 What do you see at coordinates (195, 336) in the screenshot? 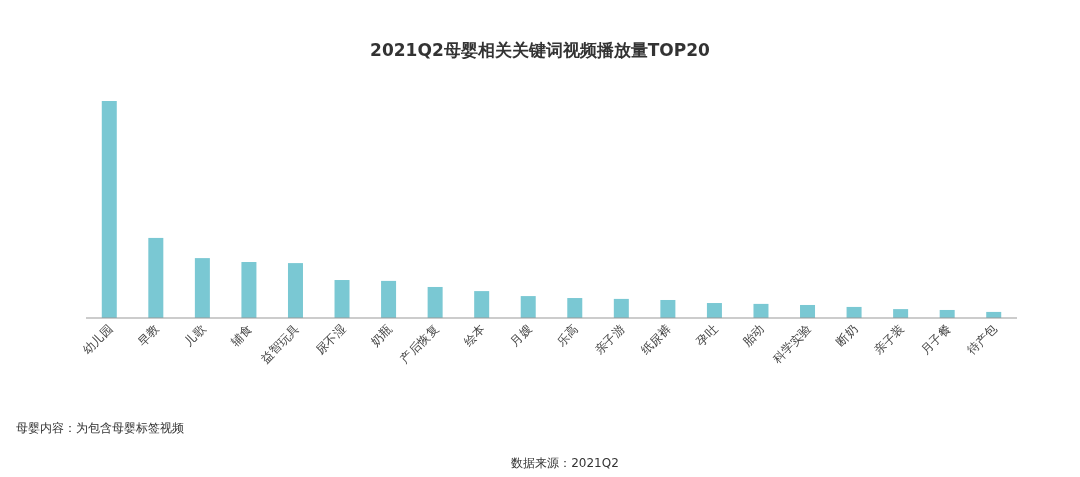
I see `x-tick-label: 儿歌` at bounding box center [195, 336].